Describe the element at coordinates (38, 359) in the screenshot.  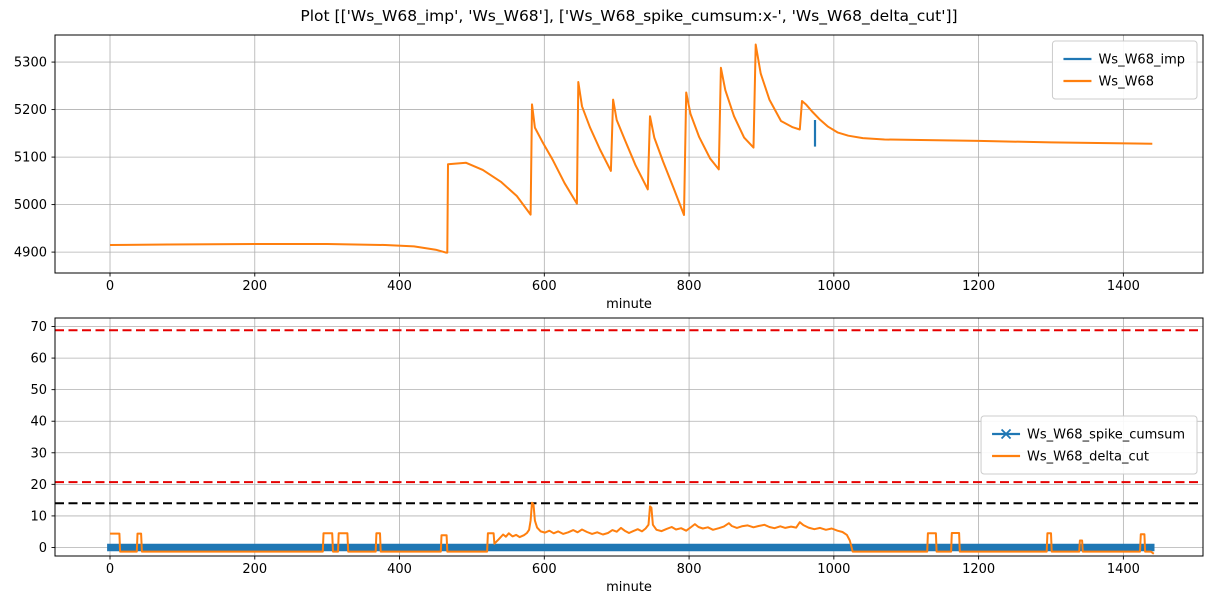
I see `y-tick-label: 60` at that location.